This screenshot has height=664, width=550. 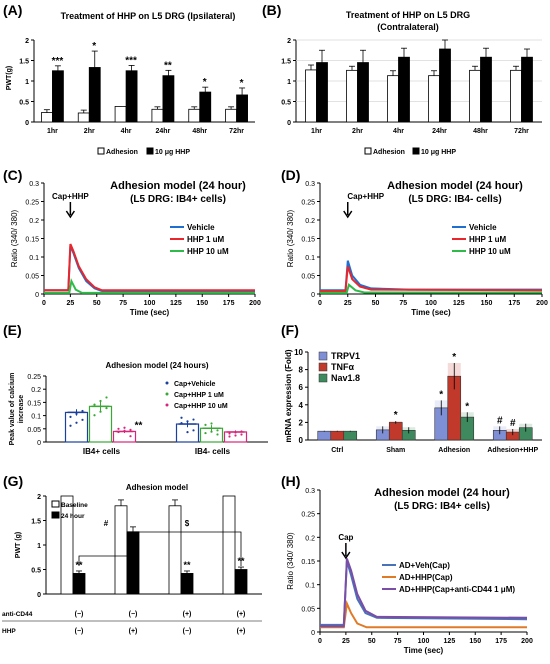 What do you see at coordinates (288, 395) in the screenshot?
I see `chart-f-ylabel: mRNA expression (Fold)` at bounding box center [288, 395].